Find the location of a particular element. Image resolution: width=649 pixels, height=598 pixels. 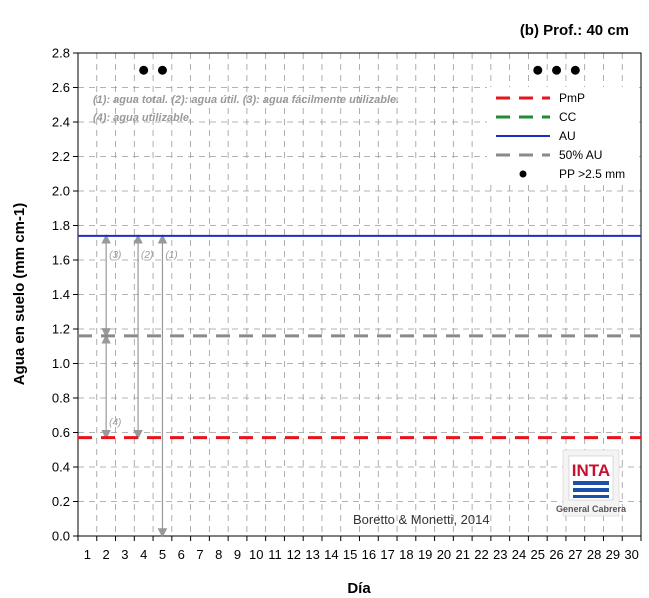

x-tick-label: 26 is located at coordinates (556, 554).